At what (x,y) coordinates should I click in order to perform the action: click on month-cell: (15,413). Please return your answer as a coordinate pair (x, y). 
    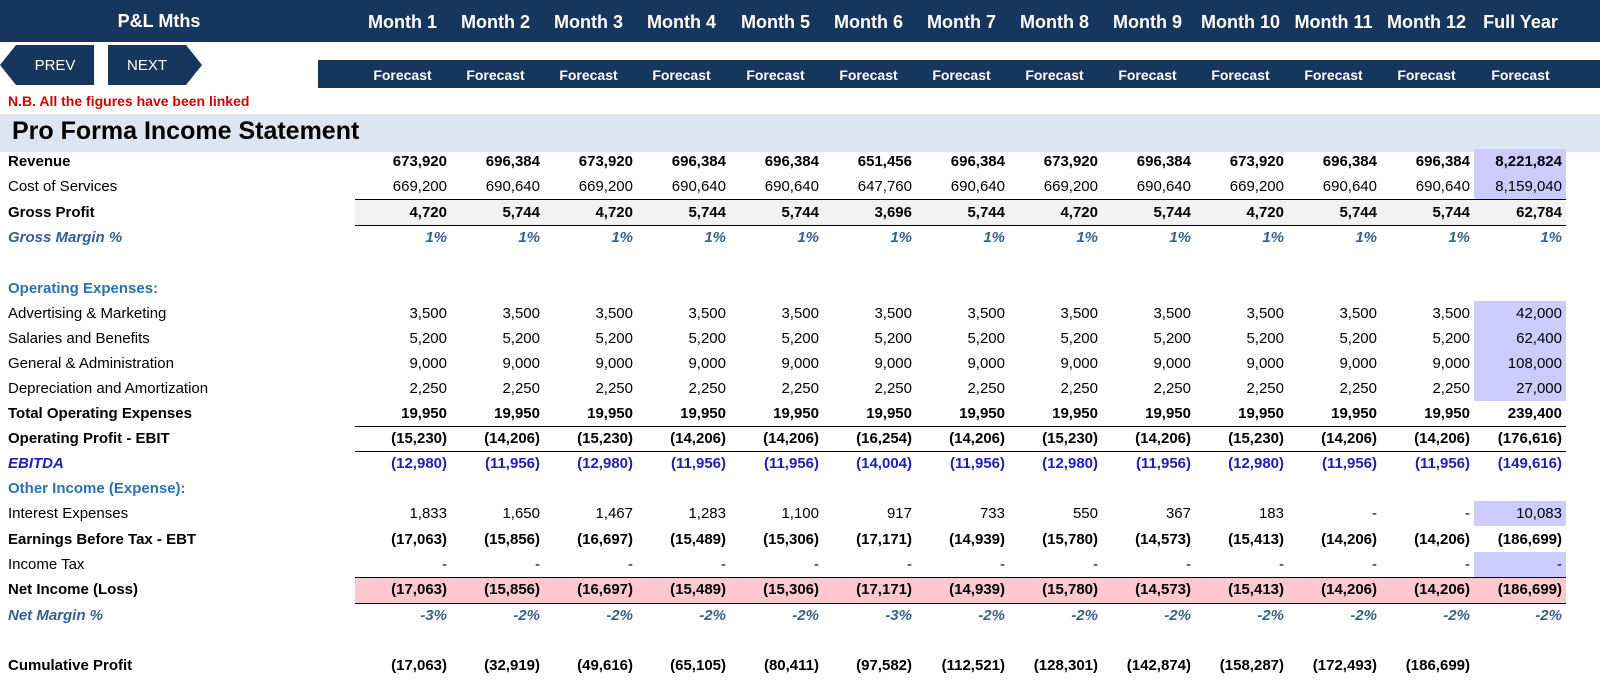
    Looking at the image, I should click on (1256, 589).